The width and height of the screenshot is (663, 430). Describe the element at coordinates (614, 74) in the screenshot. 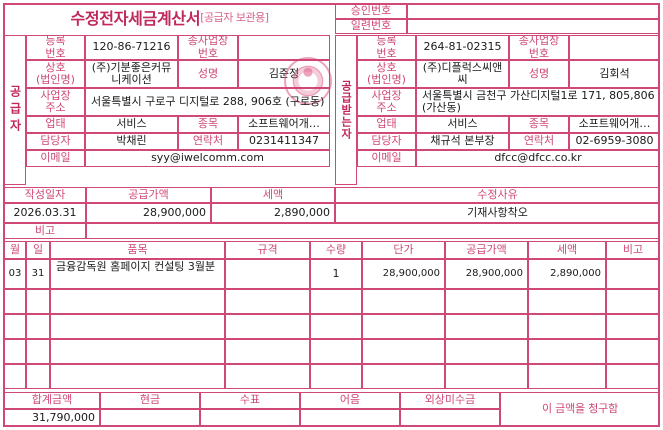

I see `recipient-ceo-name: 김회석` at that location.